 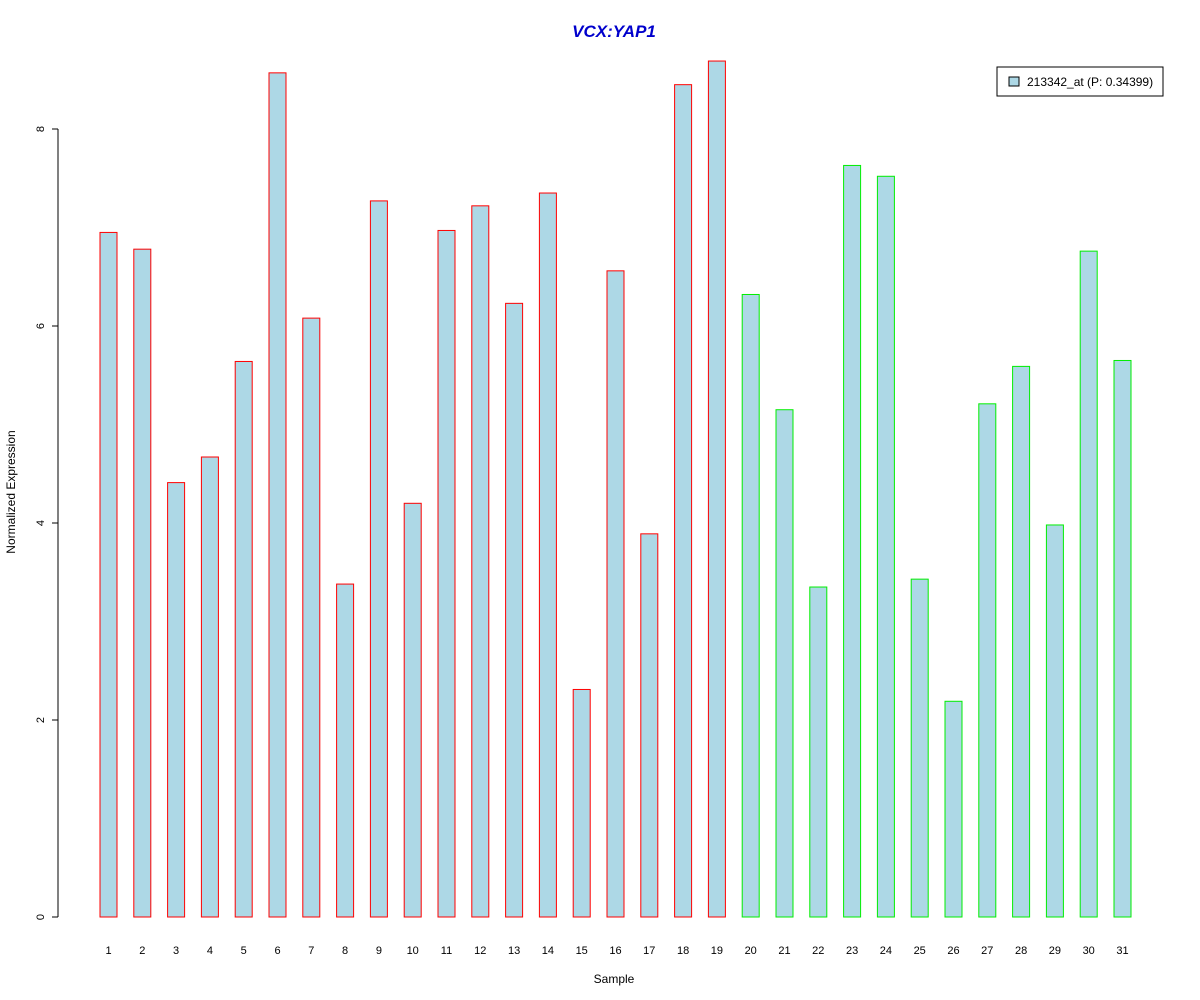 I want to click on legend-swatch, so click(x=1014, y=81).